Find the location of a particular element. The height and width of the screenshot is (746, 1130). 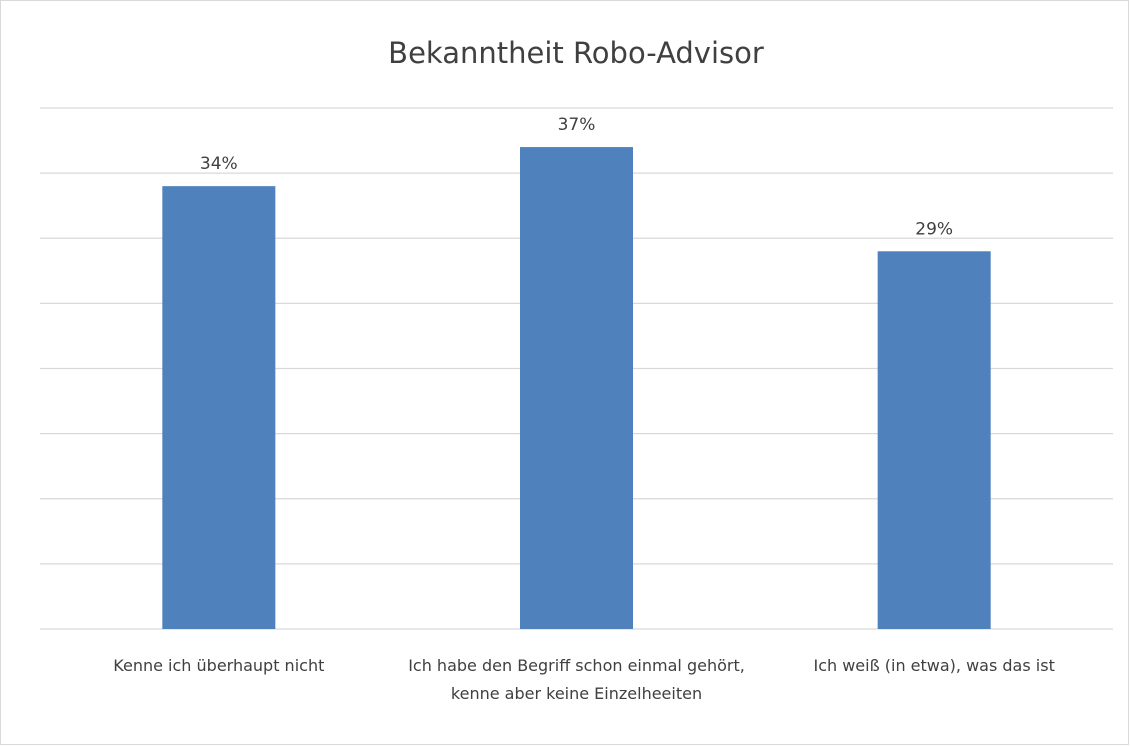

data-label: 37% is located at coordinates (577, 125).